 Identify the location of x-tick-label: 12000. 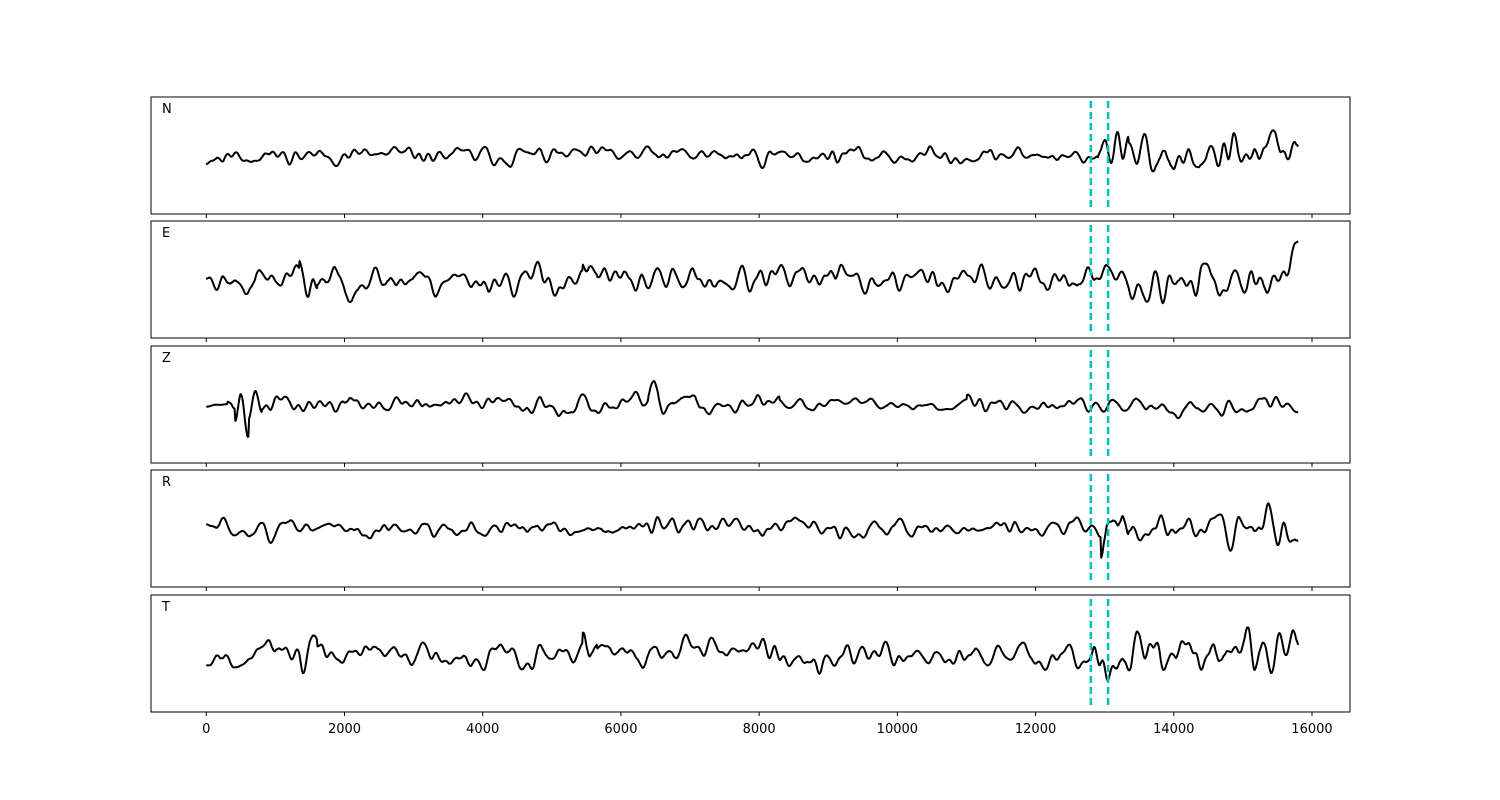
(1035, 729).